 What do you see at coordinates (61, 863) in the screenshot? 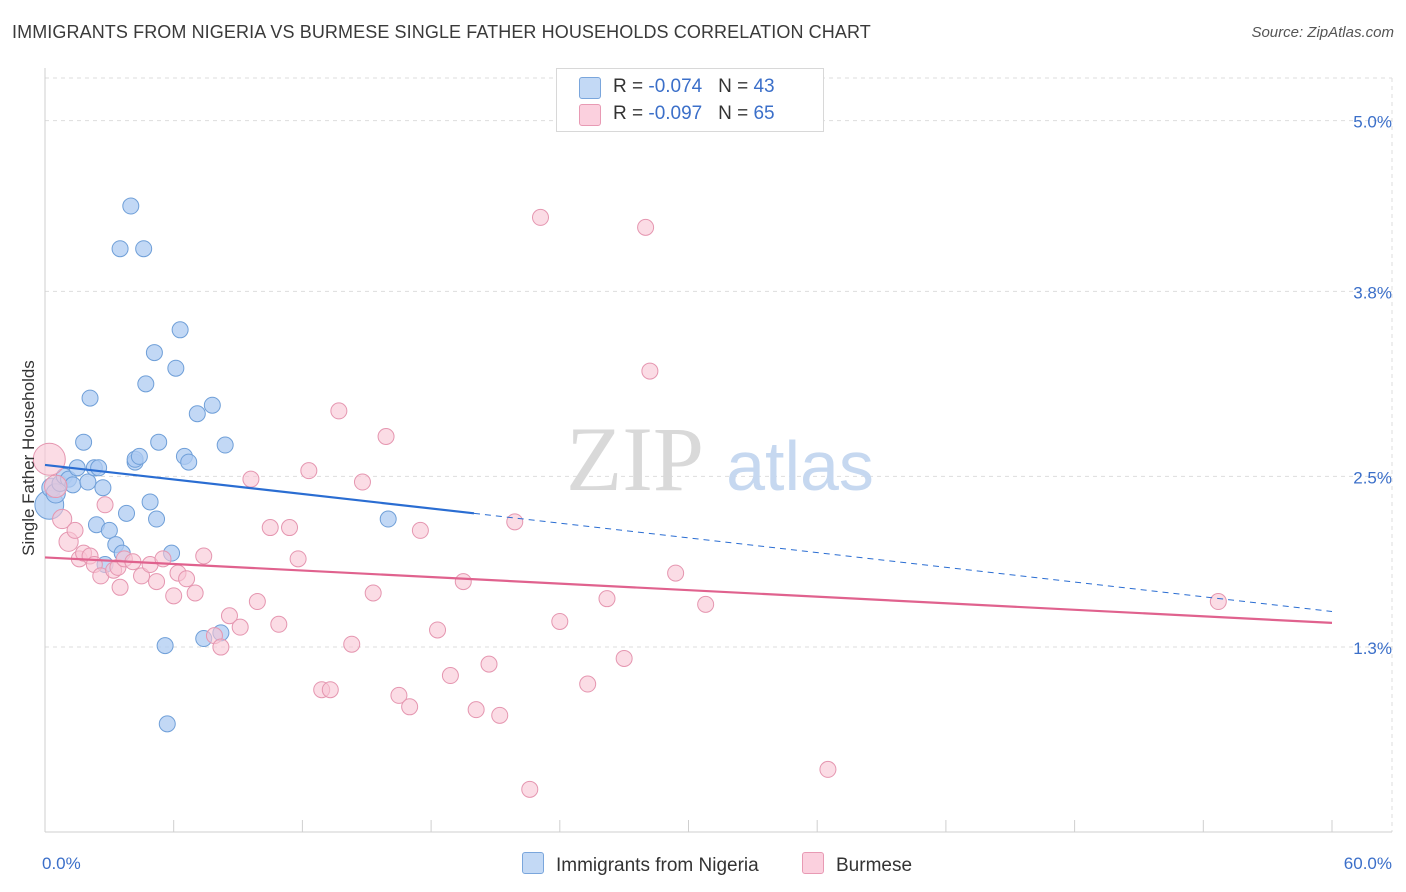
I see `x-tick-label-min: 0.0%` at bounding box center [61, 863].